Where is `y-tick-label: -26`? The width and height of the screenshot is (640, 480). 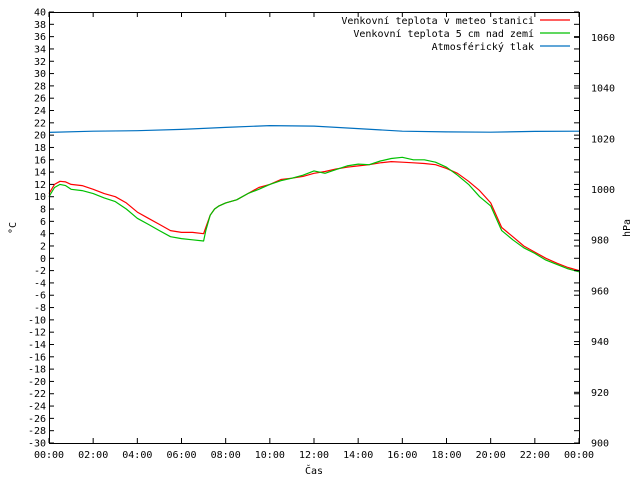 y-tick-label: -26 is located at coordinates (37, 419).